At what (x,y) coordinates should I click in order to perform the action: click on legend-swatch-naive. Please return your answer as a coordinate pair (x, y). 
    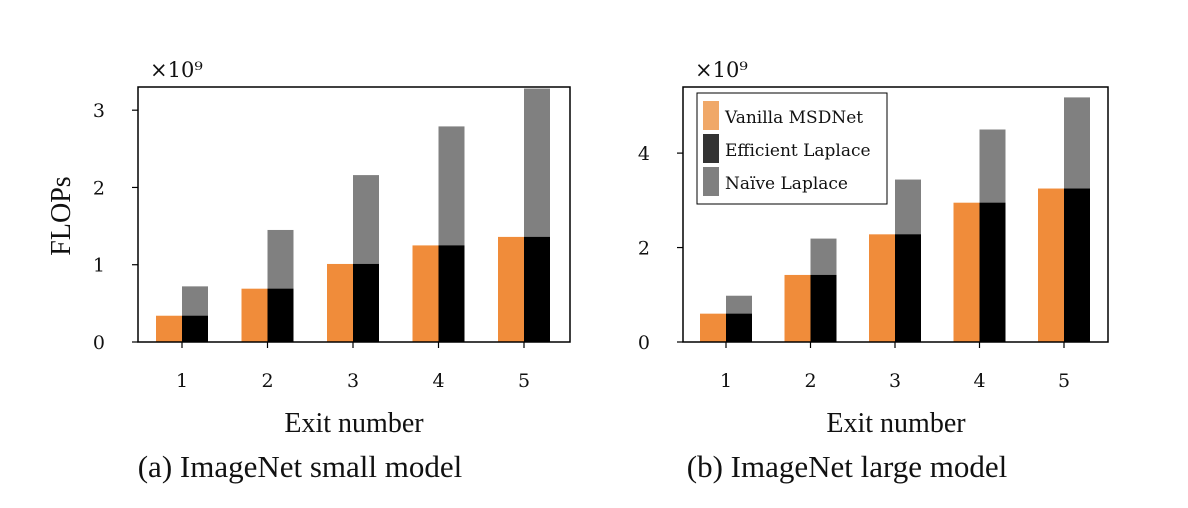
    Looking at the image, I should click on (711, 181).